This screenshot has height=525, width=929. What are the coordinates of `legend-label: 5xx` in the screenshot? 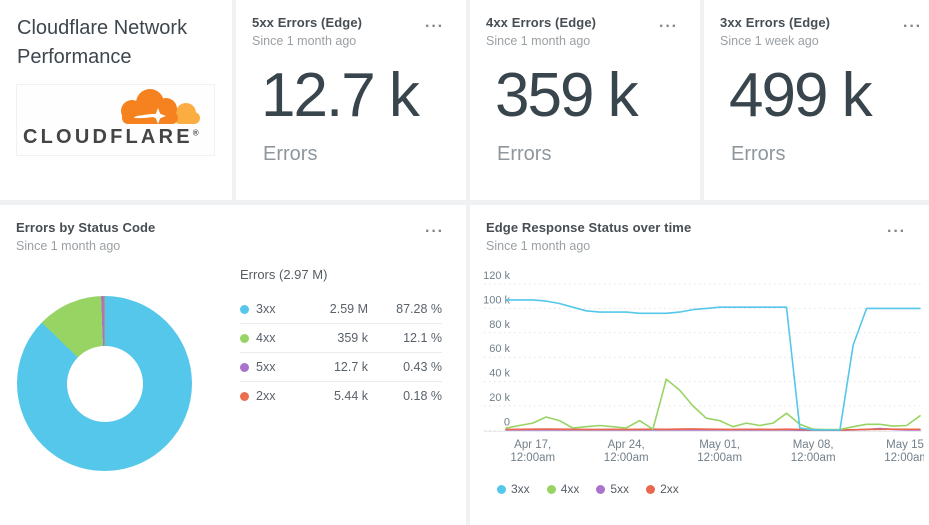 It's located at (620, 489).